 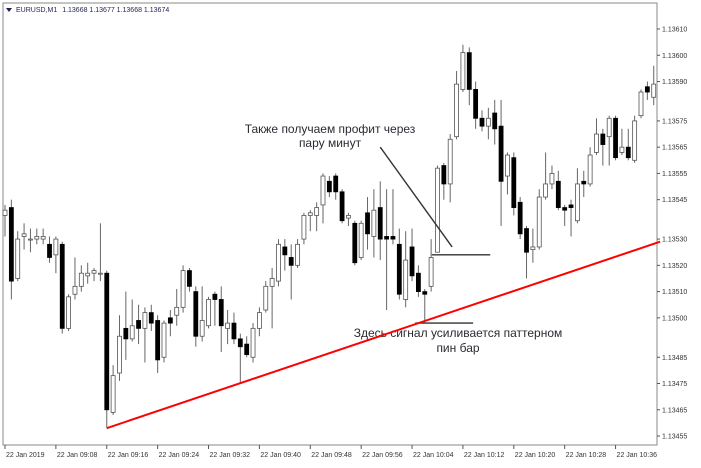 I want to click on x-tick-label: 22 Jan 2019, so click(x=25, y=455).